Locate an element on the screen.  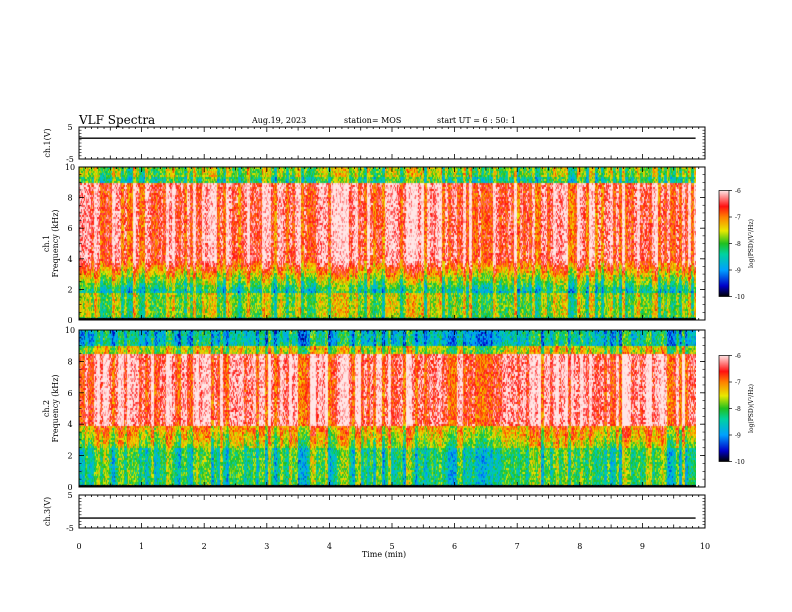
x-tick-label: 4 is located at coordinates (329, 546).